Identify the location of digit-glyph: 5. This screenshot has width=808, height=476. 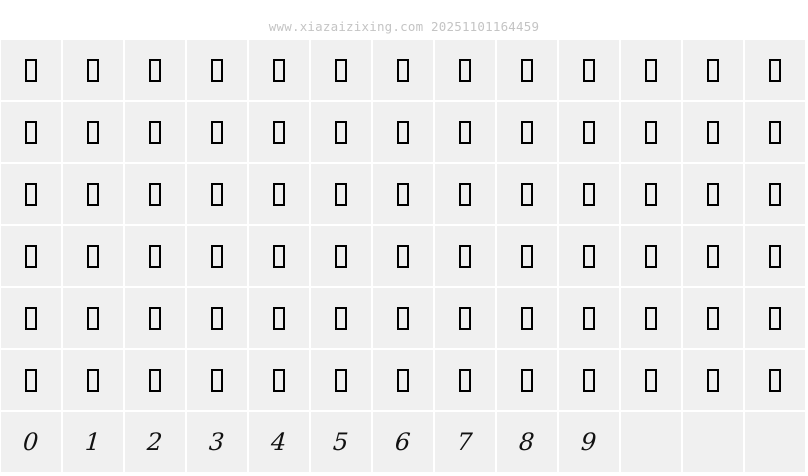
(341, 442).